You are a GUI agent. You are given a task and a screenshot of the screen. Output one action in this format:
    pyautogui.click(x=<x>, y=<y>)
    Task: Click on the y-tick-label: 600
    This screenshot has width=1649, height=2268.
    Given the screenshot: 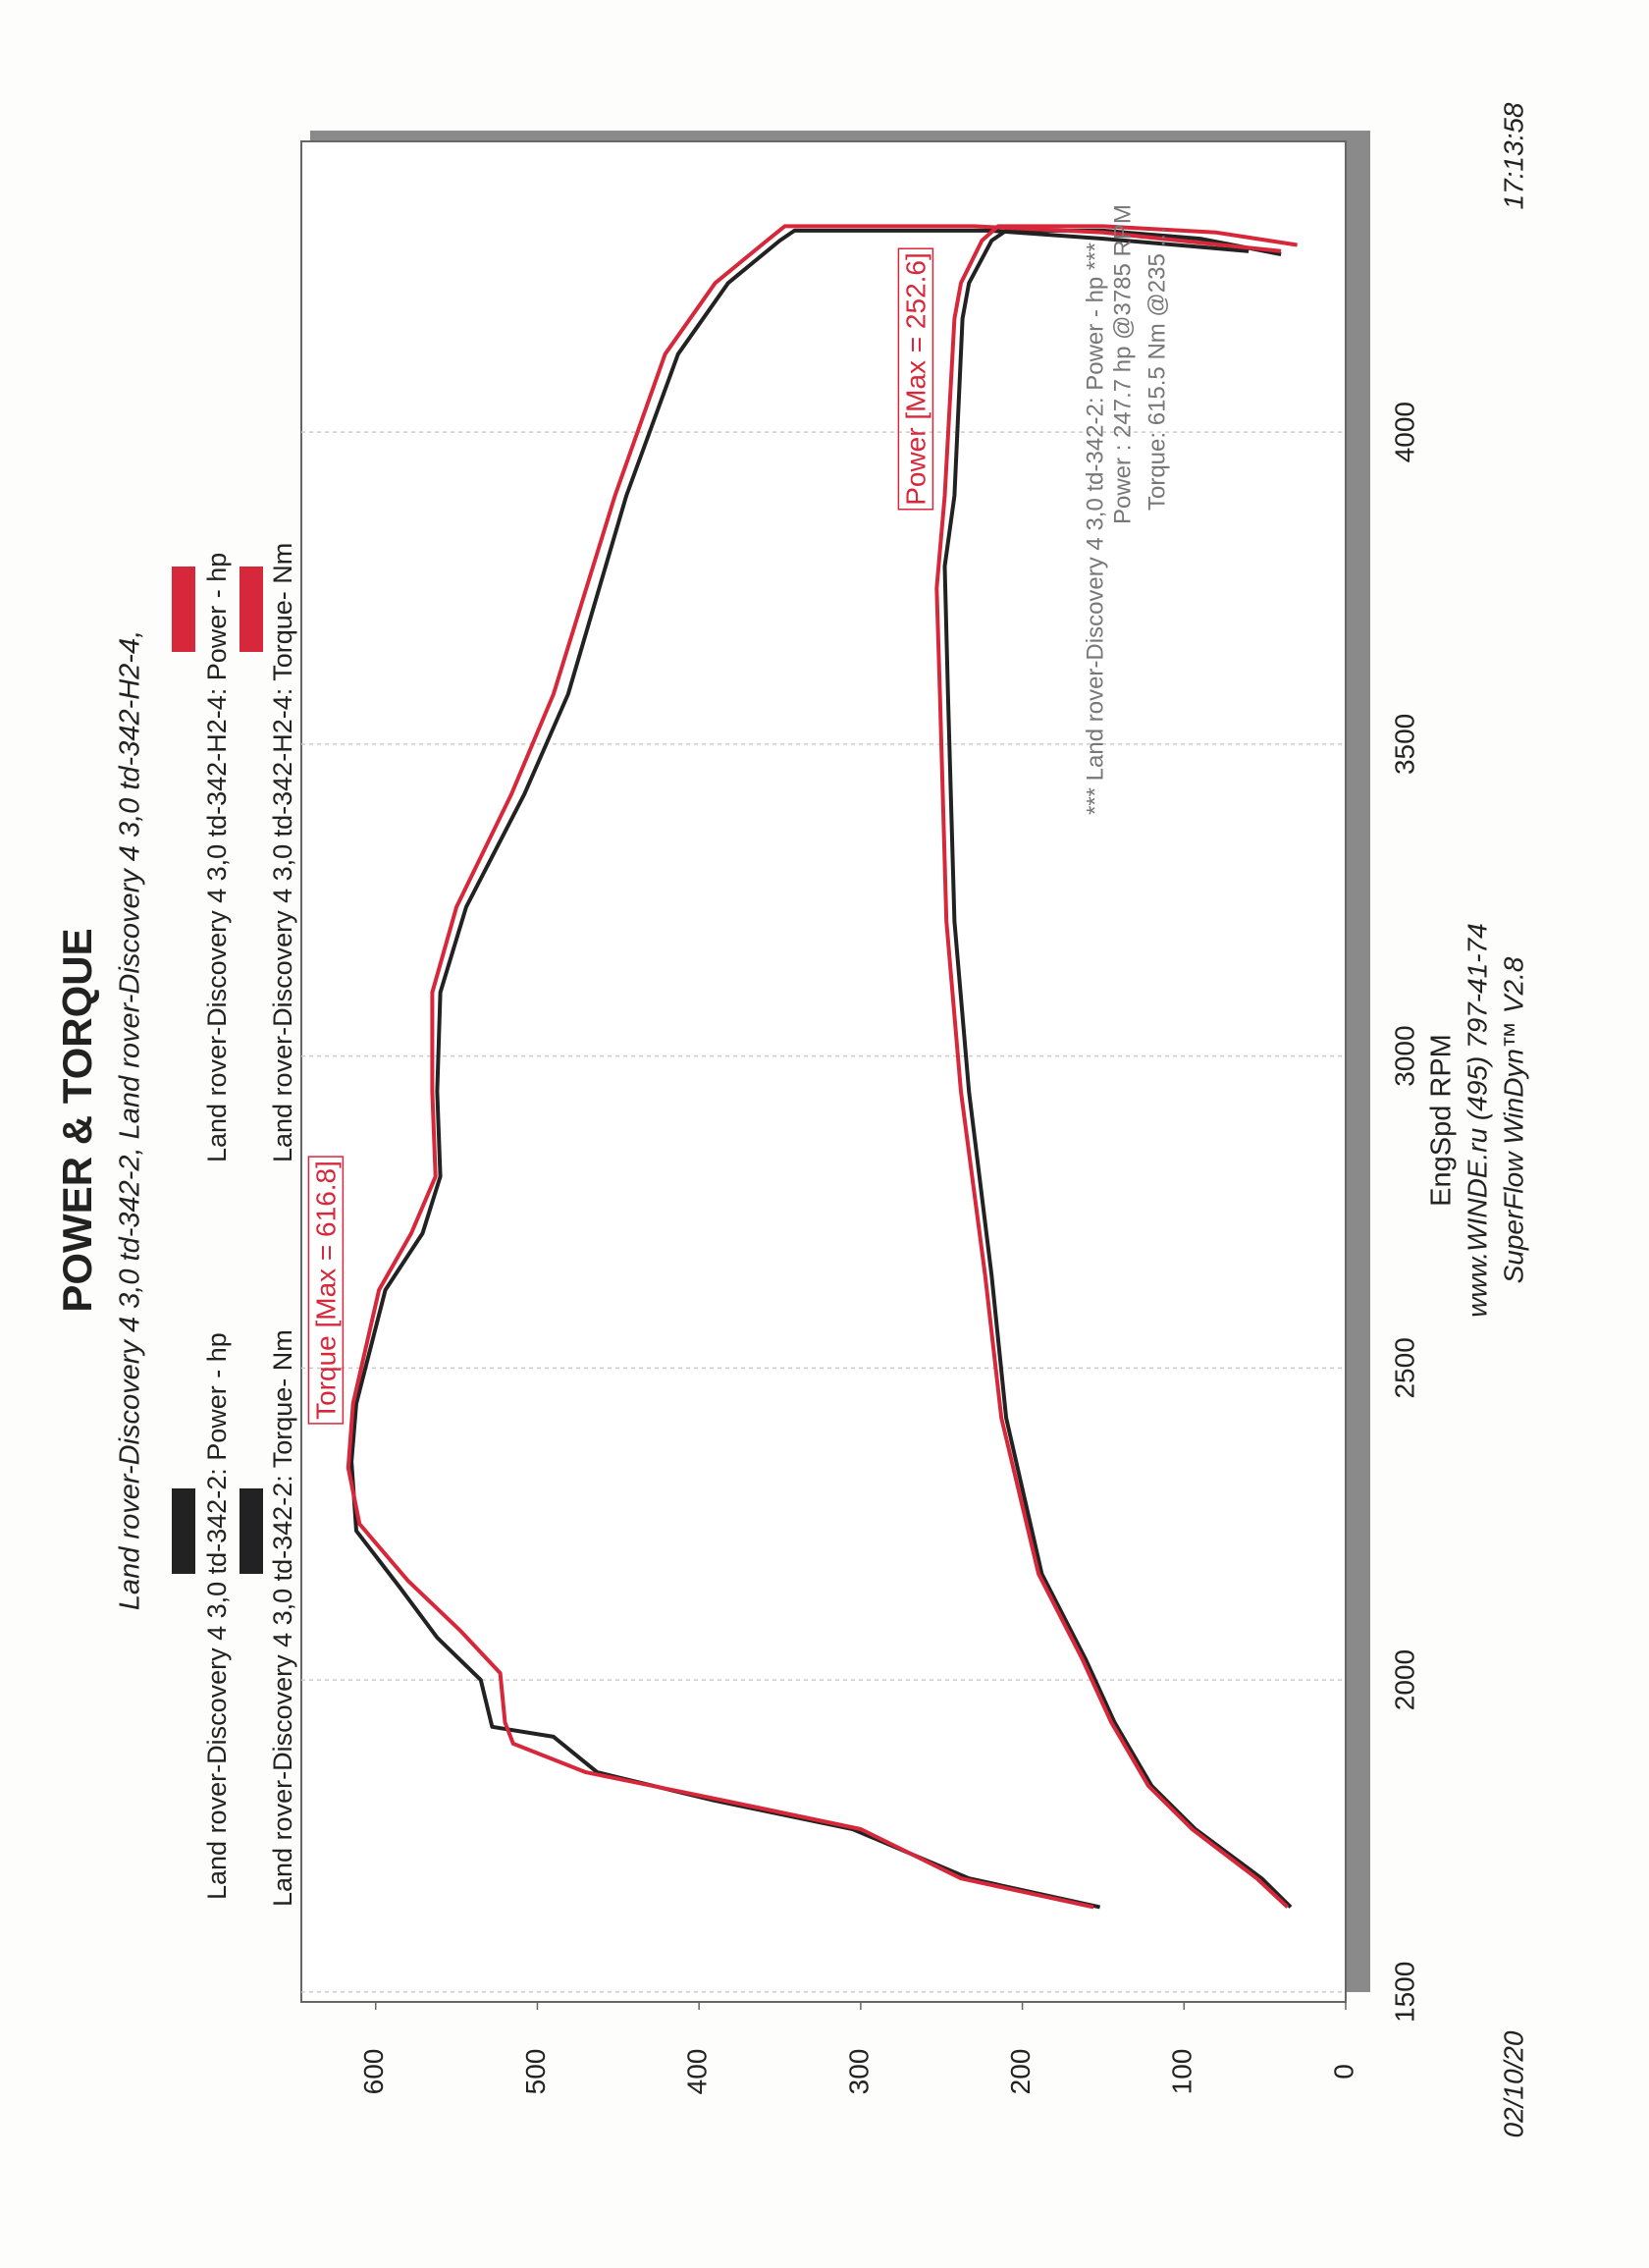 What is the action you would take?
    pyautogui.click(x=373, y=2072)
    